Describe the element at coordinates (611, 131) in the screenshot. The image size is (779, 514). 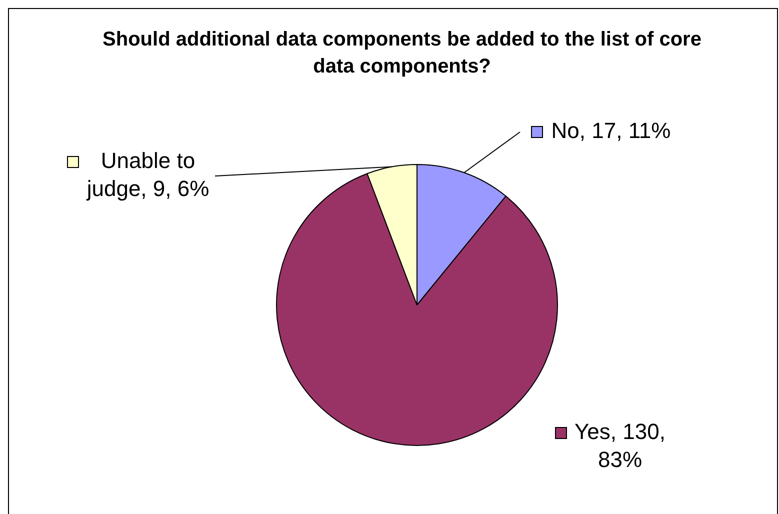
I see `legend-label: No, 17, 11%` at that location.